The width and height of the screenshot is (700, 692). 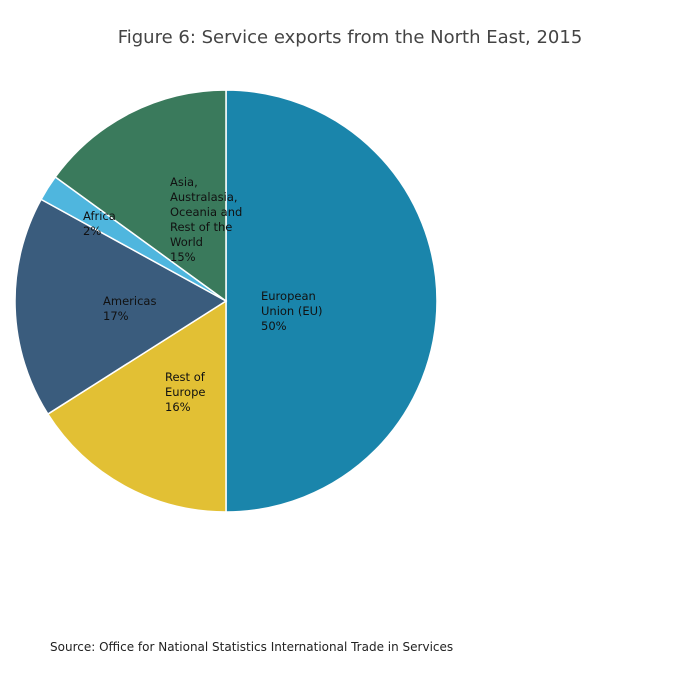 I want to click on slice-label-line: Oceania and, so click(x=206, y=212).